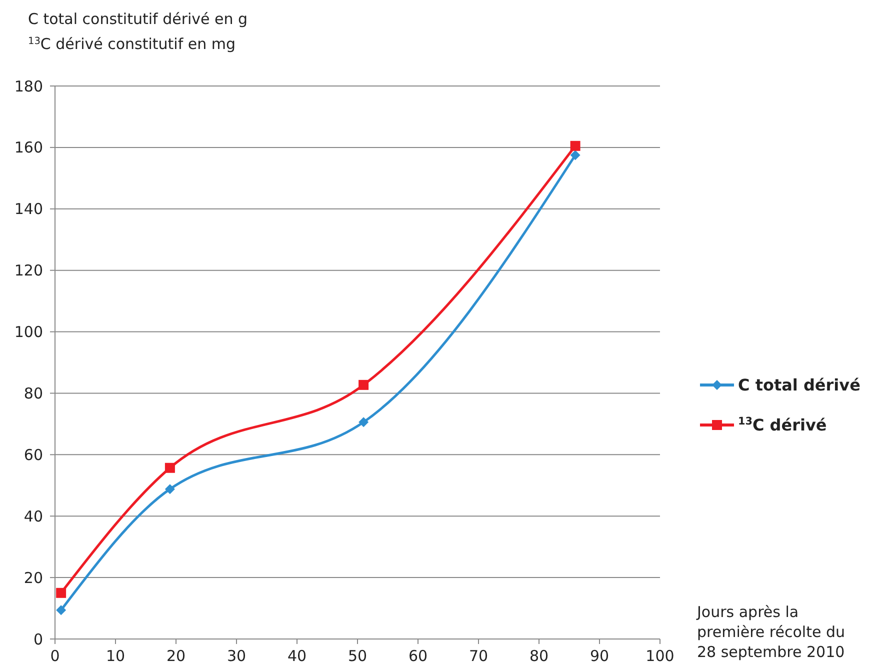  Describe the element at coordinates (55, 656) in the screenshot. I see `x-tick-label: 0` at that location.